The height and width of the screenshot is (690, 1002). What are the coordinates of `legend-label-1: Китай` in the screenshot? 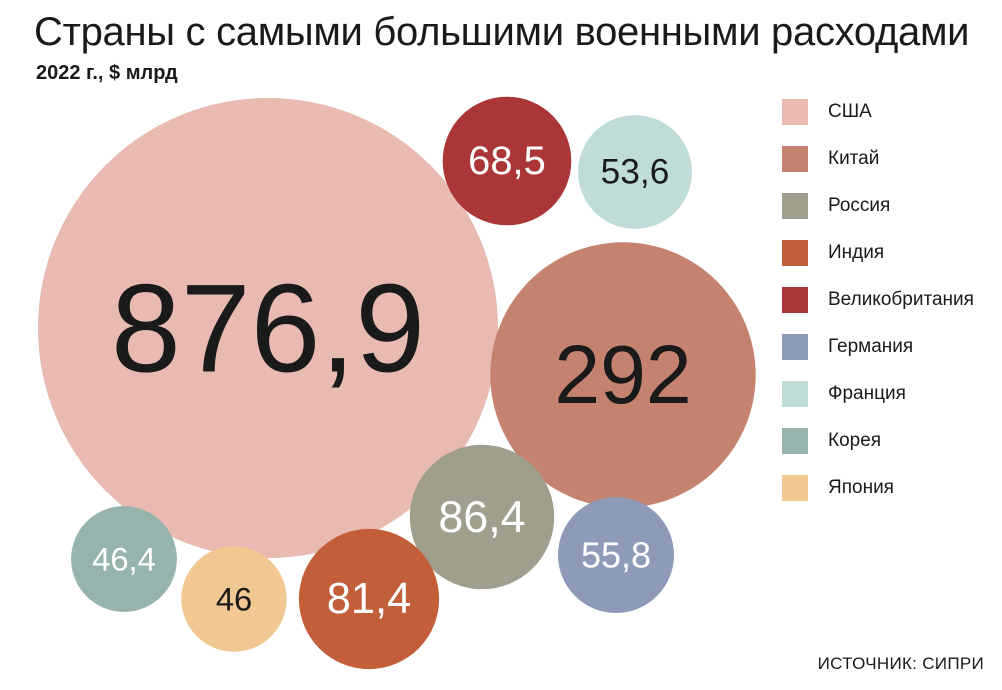 It's located at (854, 158).